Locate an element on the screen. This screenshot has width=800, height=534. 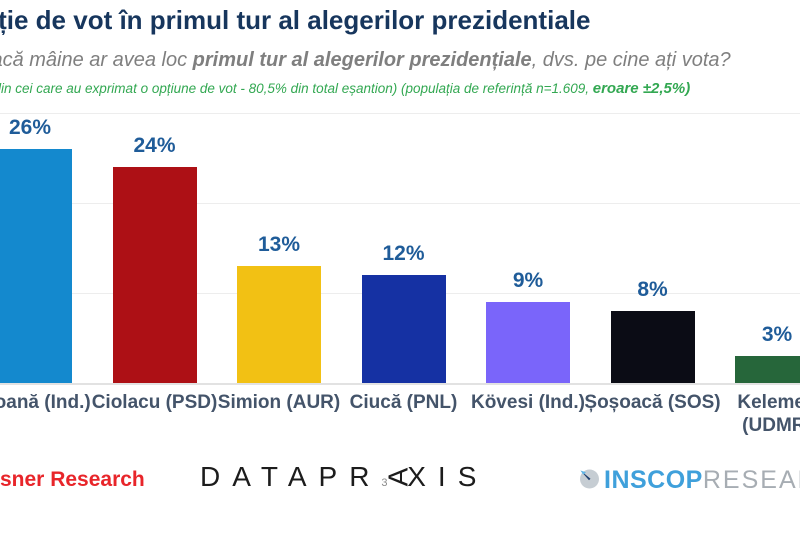
datapraxis-logo-part1: DATAPR is located at coordinates (291, 476).